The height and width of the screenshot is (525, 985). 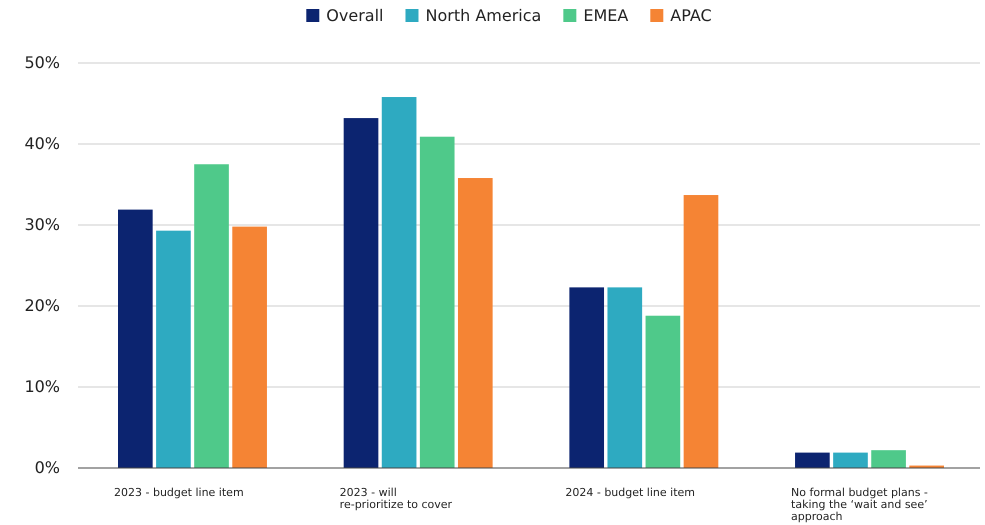 What do you see at coordinates (396, 498) in the screenshot?
I see `x-tick-label: 2023 - will re-prioritize to cover` at bounding box center [396, 498].